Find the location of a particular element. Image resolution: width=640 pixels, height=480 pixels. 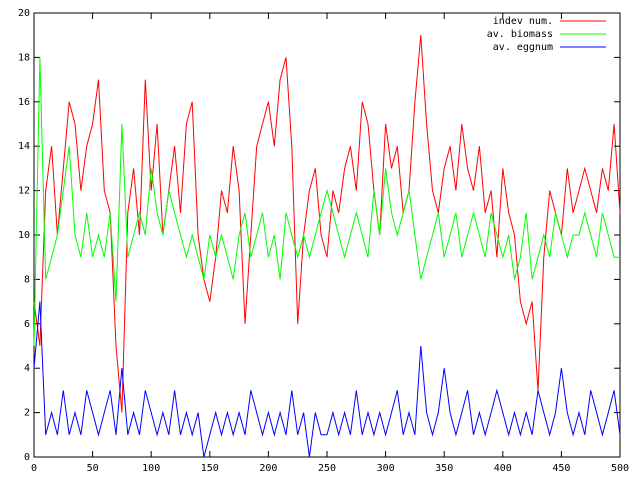

x-tick-label: 250 is located at coordinates (327, 468).